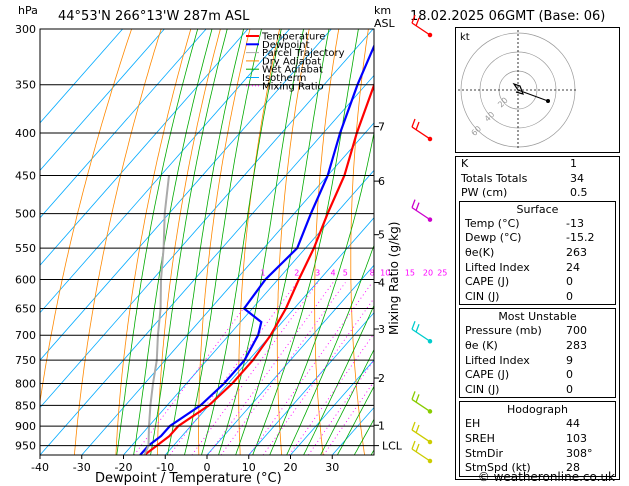 The width and height of the screenshot is (629, 486). What do you see at coordinates (537, 454) in the screenshot?
I see `table-row: StmDir 308°` at bounding box center [537, 454].